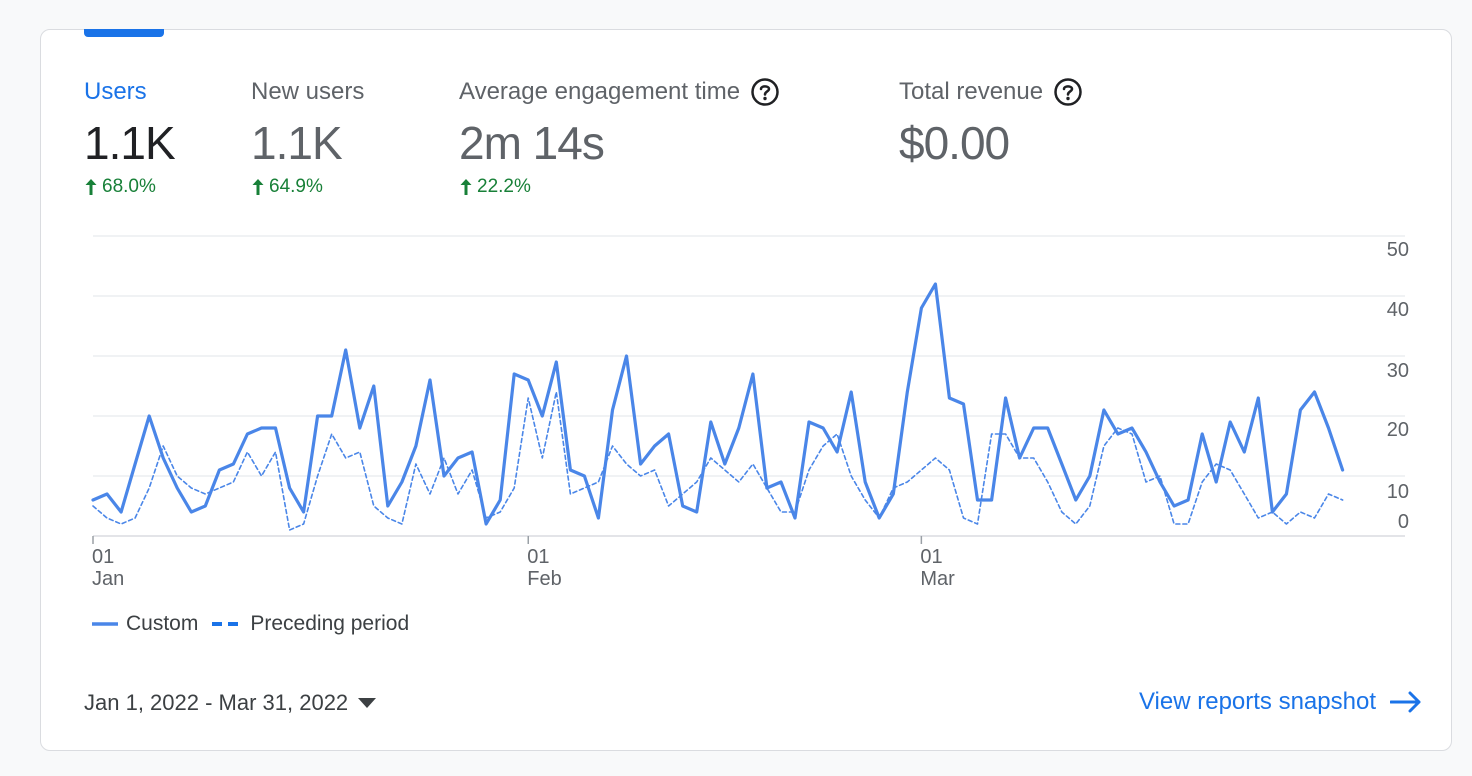 The height and width of the screenshot is (776, 1472). I want to click on y-tick-label: 40, so click(1398, 310).